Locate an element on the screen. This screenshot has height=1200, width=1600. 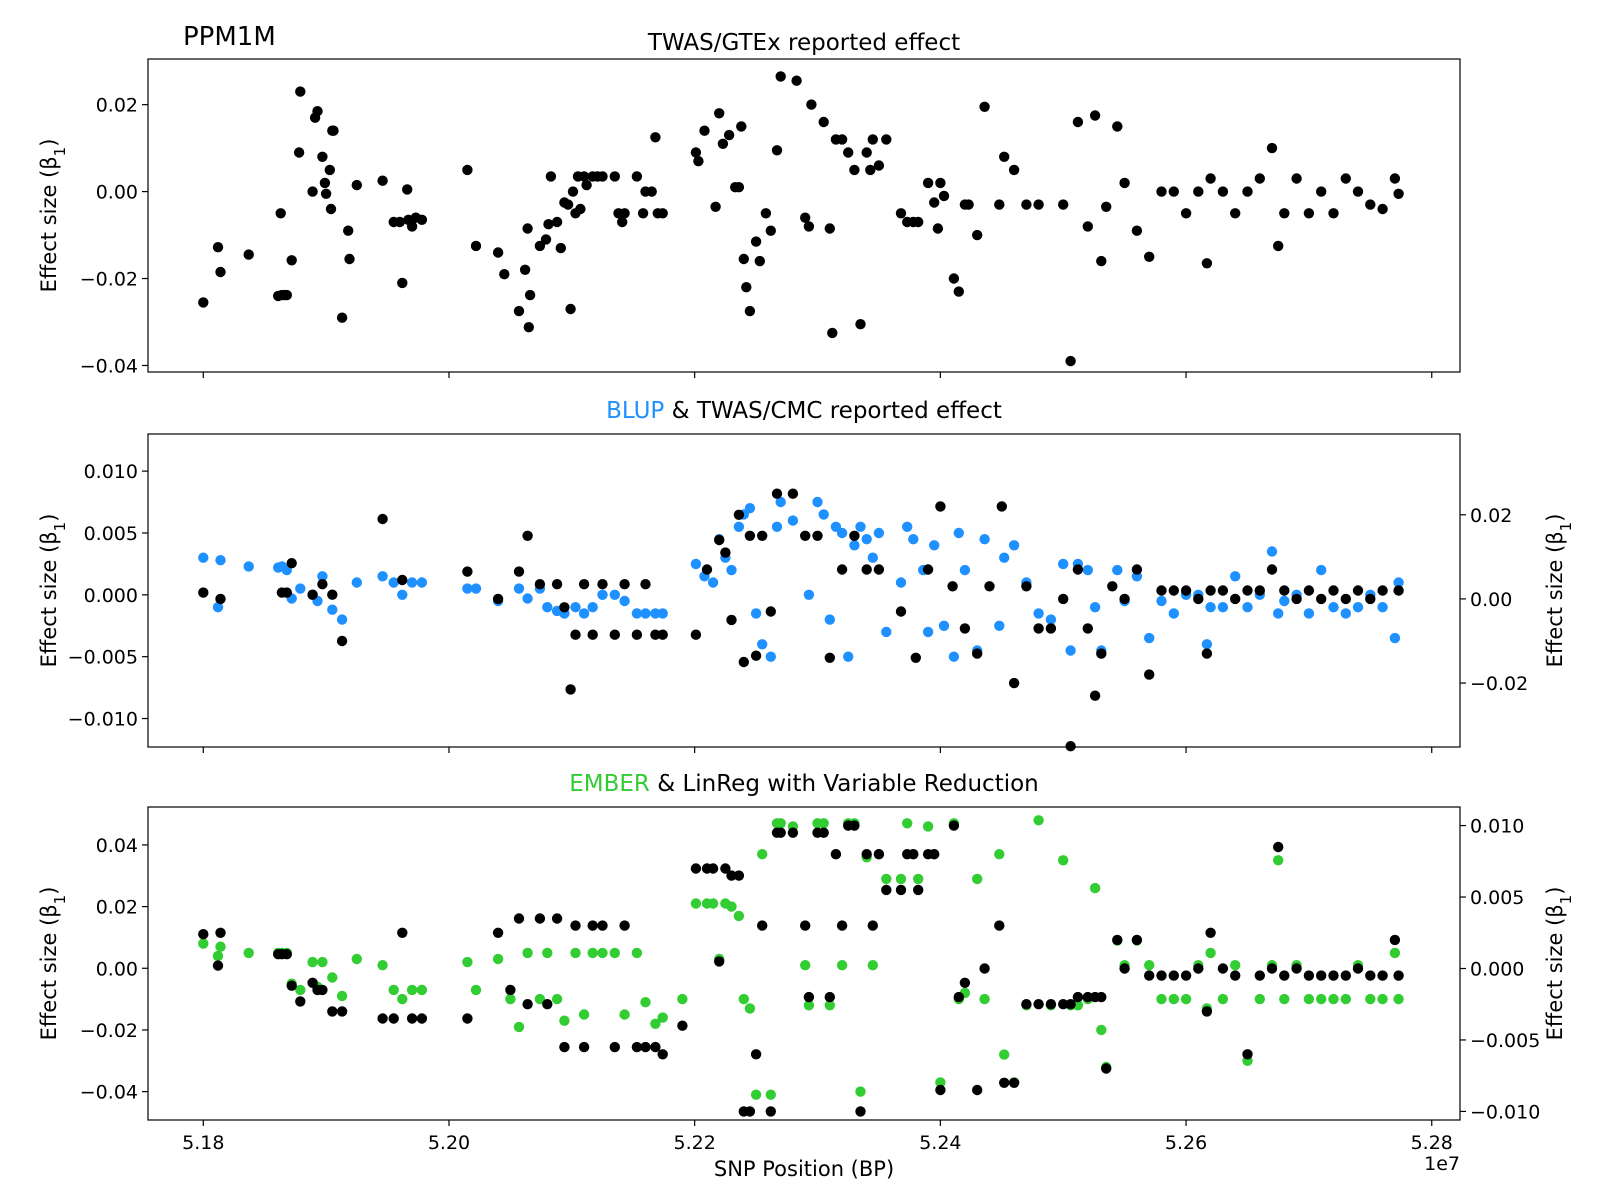
xtick-label: 5.26 is located at coordinates (1186, 1143).